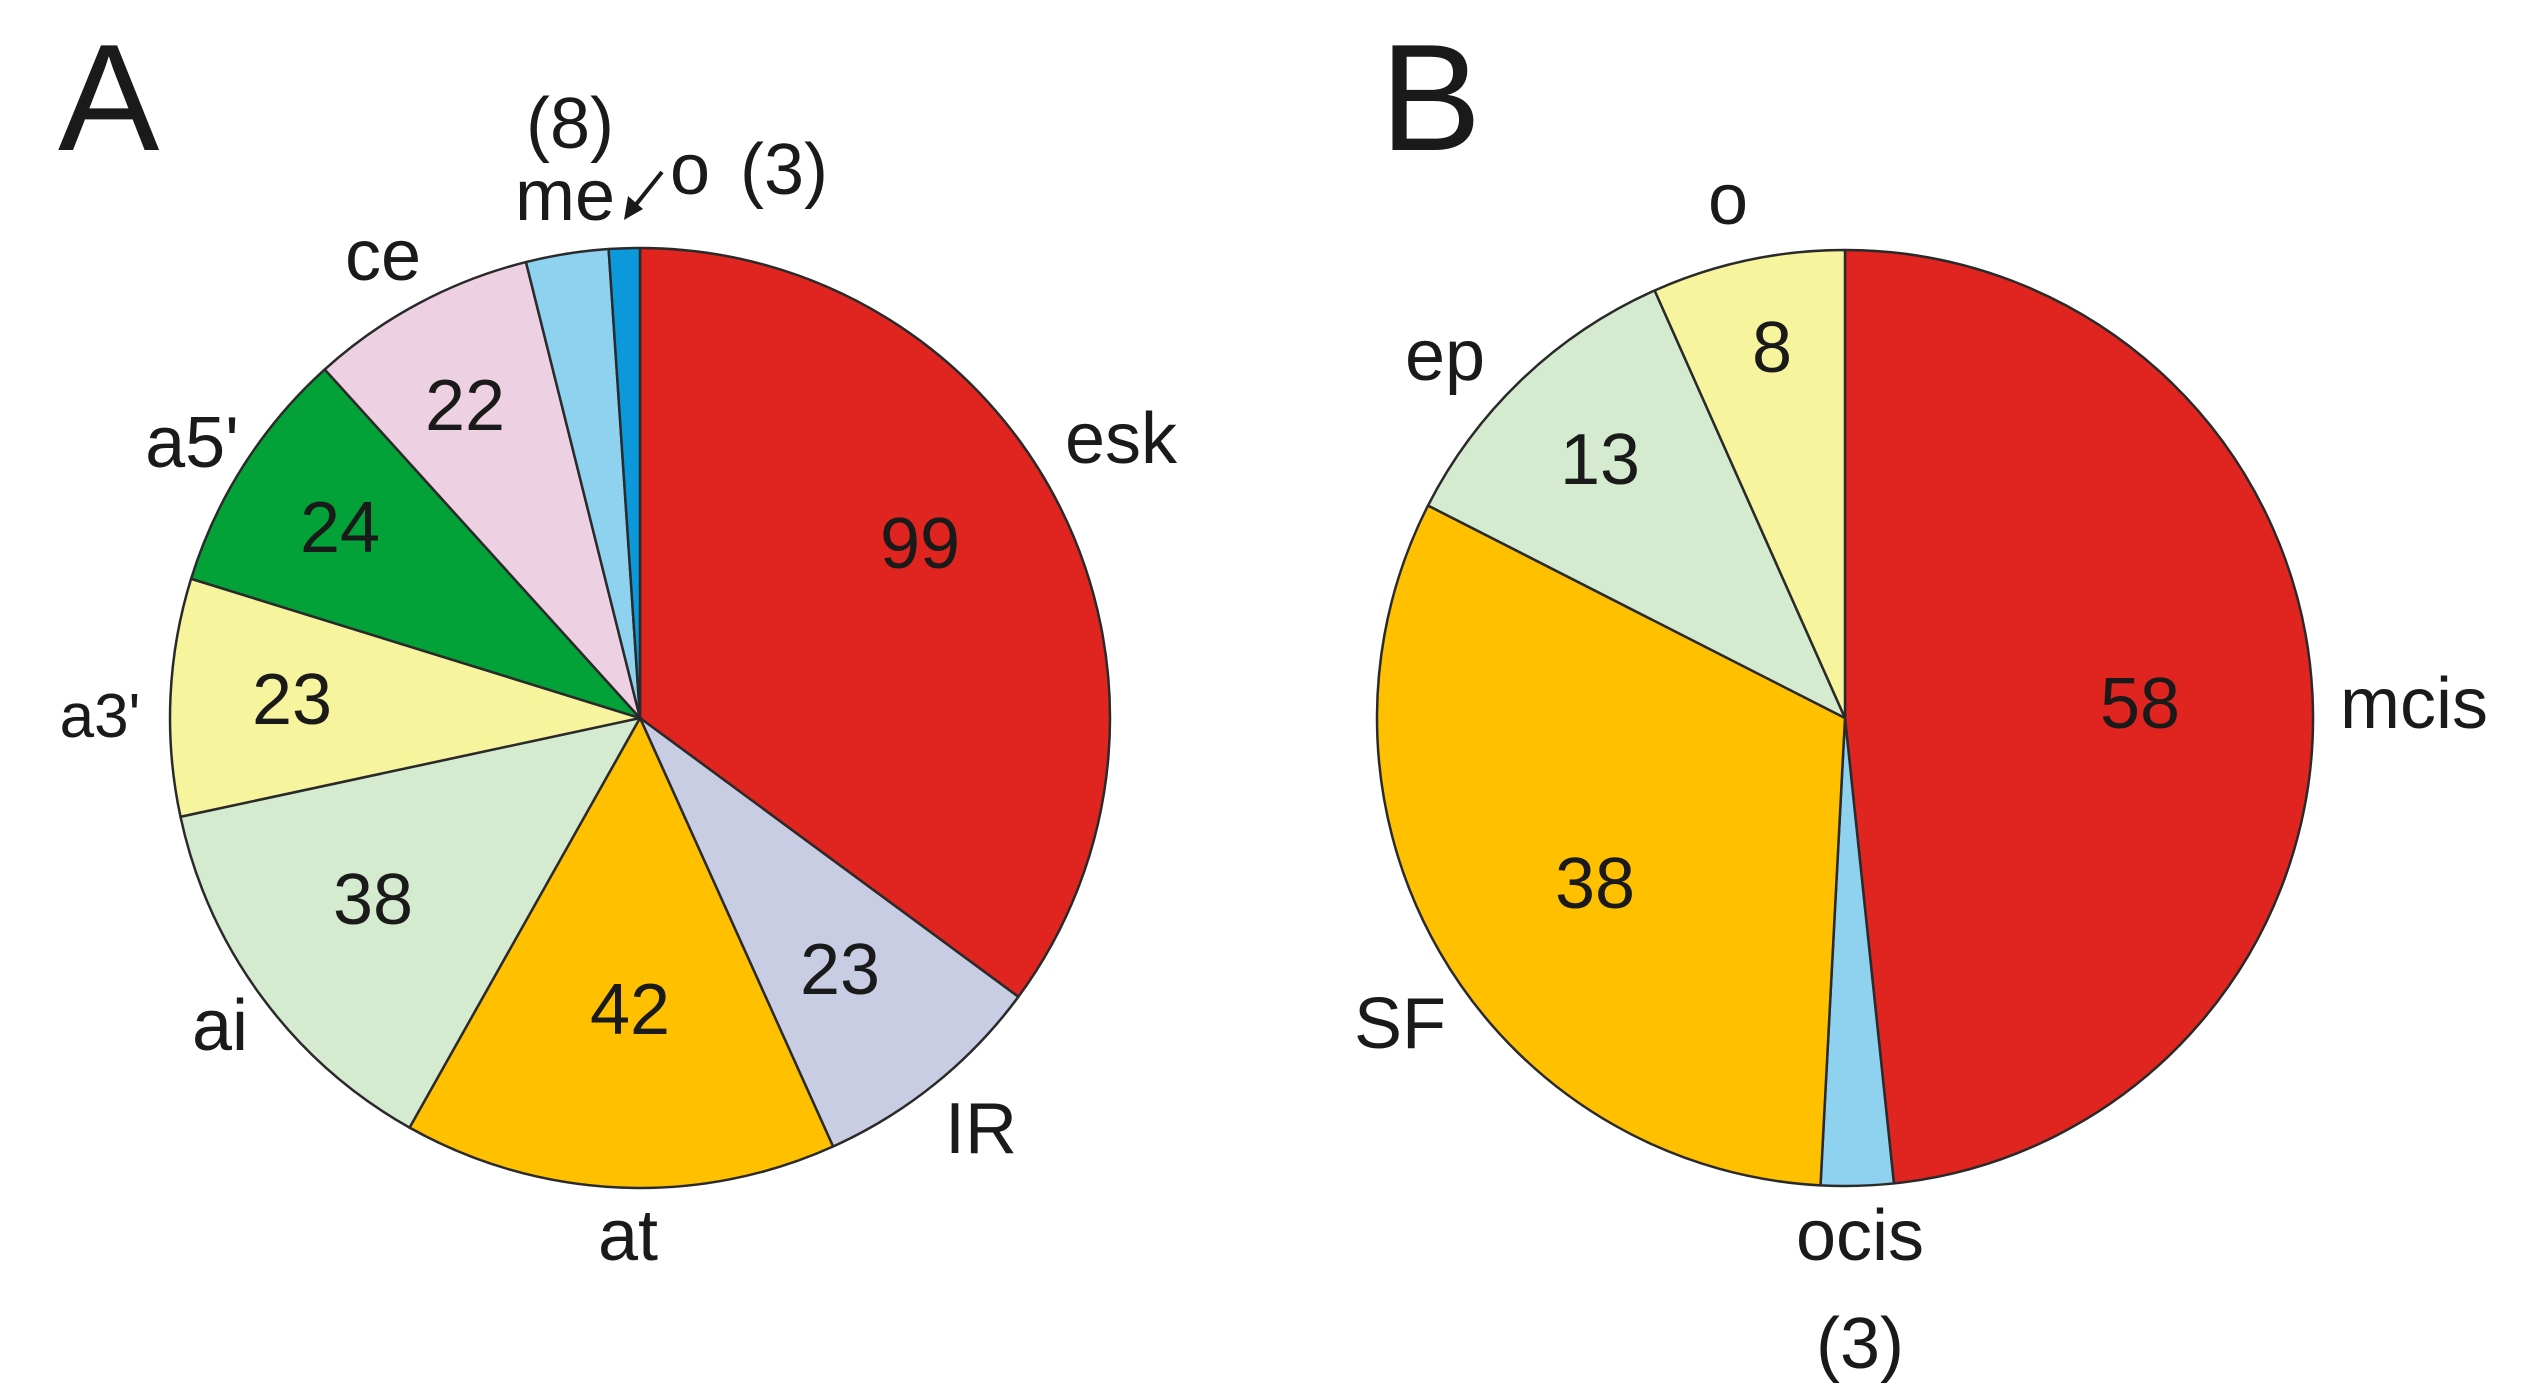 Image resolution: width=2529 pixels, height=1393 pixels. I want to click on pie-b-slice-o, so click(1750, 484).